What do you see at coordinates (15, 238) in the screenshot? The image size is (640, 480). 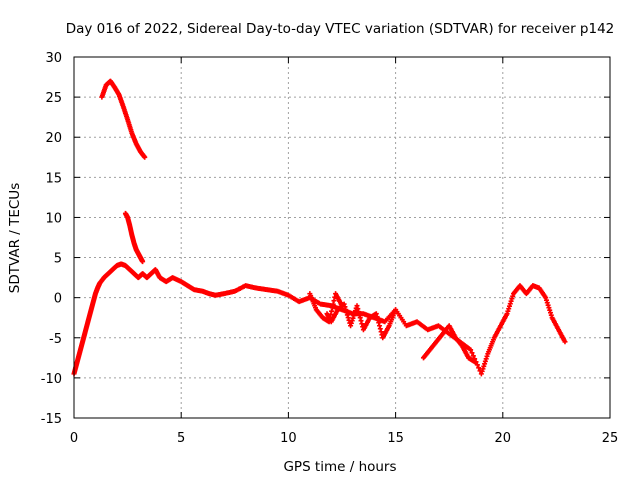 I see `y-axis-label: SDTVAR / TECUs` at bounding box center [15, 238].